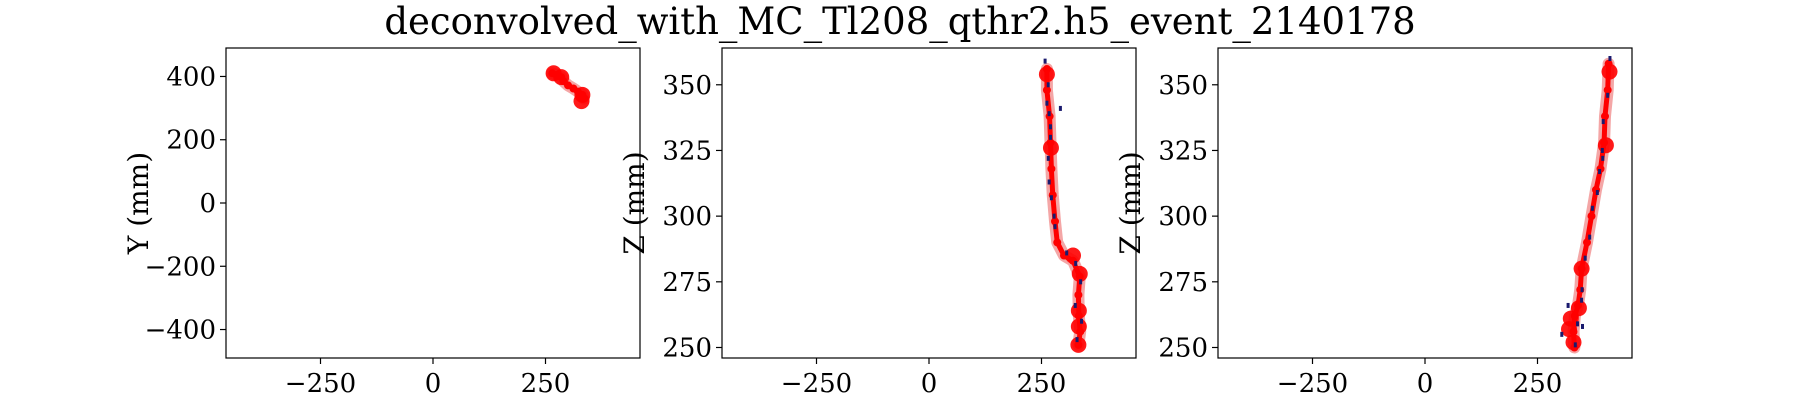 The image size is (1800, 400). Describe the element at coordinates (138, 203) in the screenshot. I see `y-axis-label: Y (mm)` at that location.